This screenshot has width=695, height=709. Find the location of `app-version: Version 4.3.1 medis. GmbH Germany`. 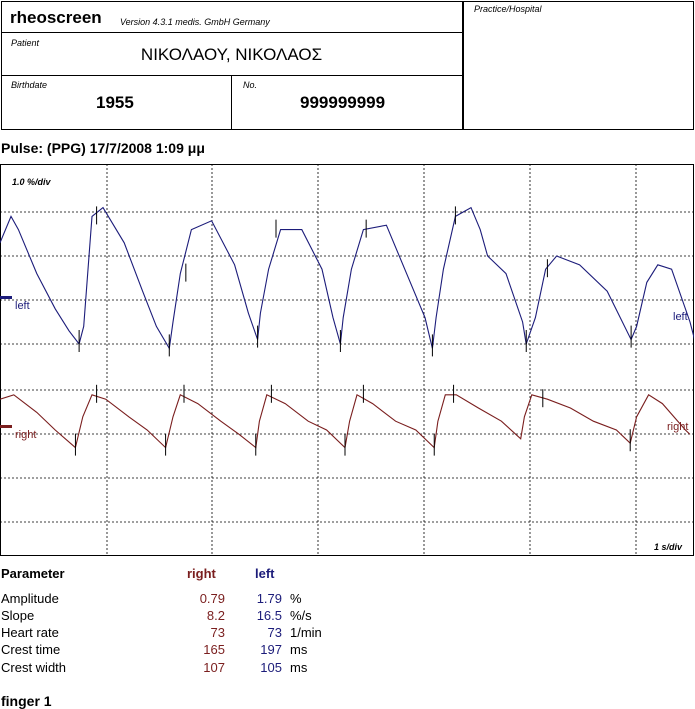

app-version: Version 4.3.1 medis. GmbH Germany is located at coordinates (195, 22).